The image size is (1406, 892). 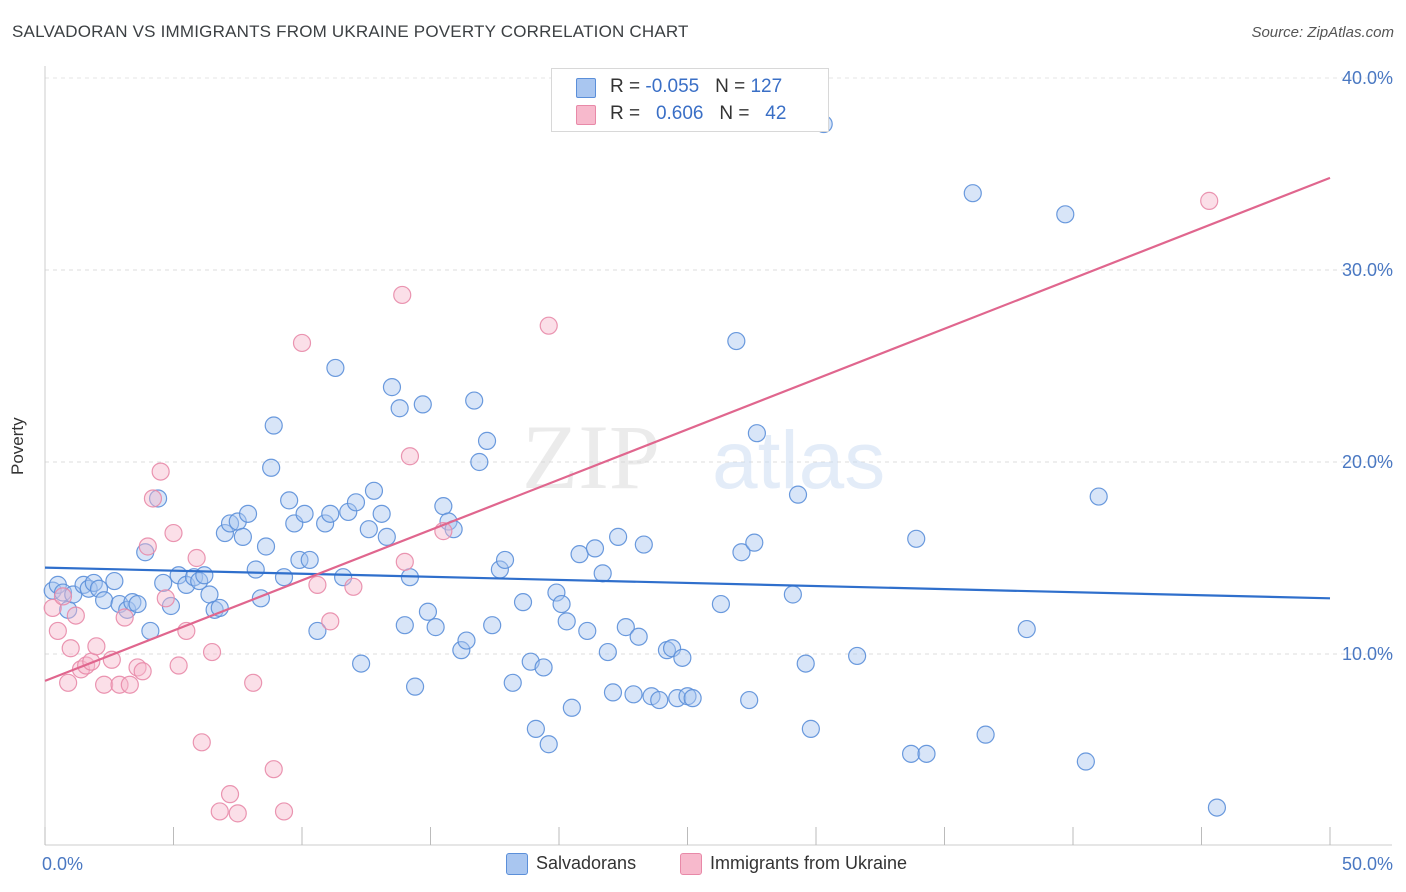 What do you see at coordinates (586, 863) in the screenshot?
I see `legend-label-salvadorans: Salvadorans` at bounding box center [586, 863].